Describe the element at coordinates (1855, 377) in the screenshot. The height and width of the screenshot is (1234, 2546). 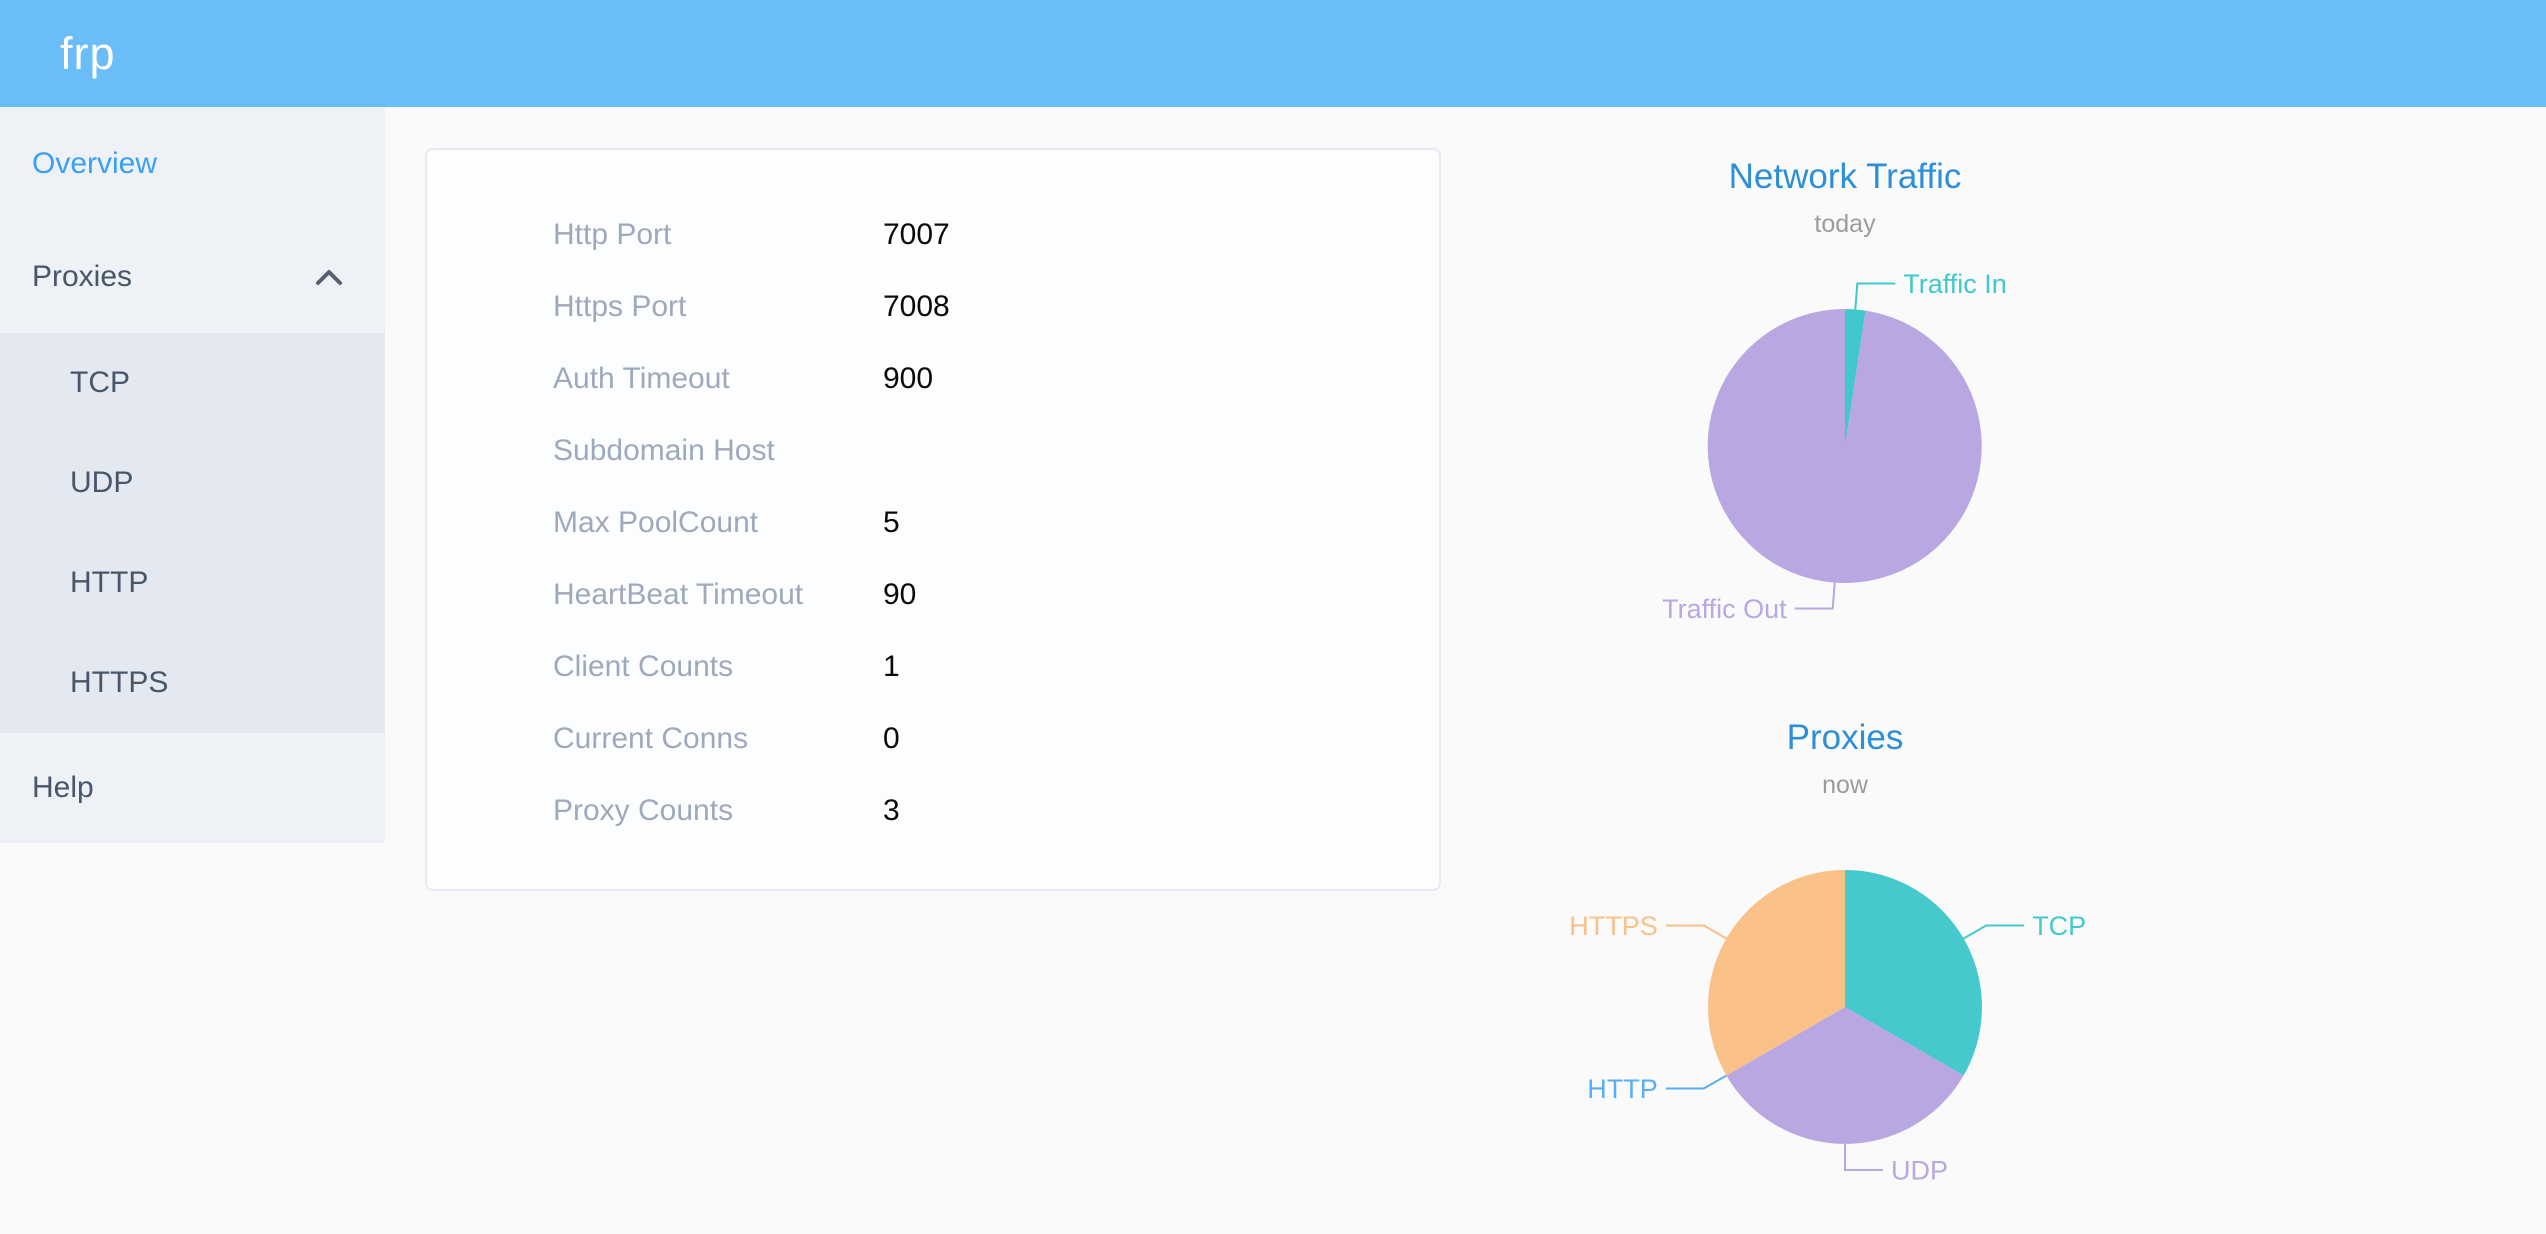
I see `pie-slice-traffic-in` at that location.